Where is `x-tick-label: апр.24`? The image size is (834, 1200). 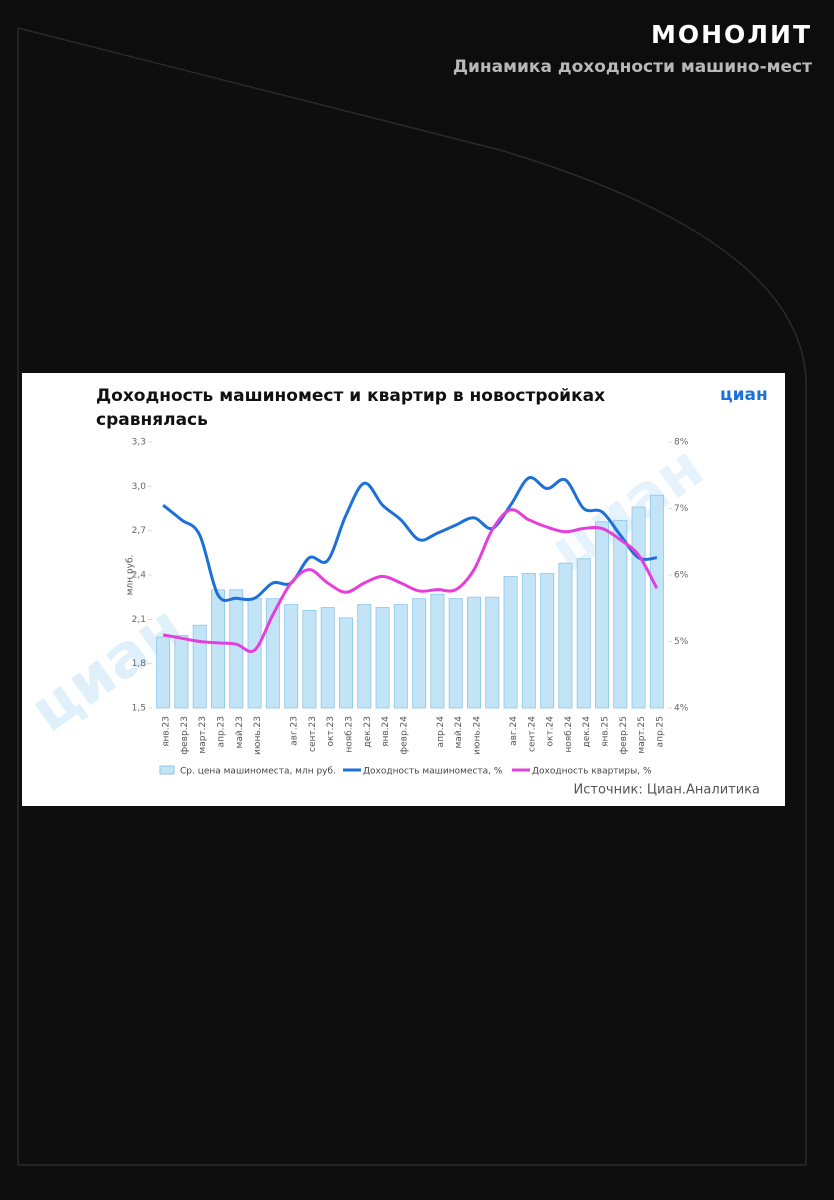
x-tick-label: апр.24 is located at coordinates (441, 732).